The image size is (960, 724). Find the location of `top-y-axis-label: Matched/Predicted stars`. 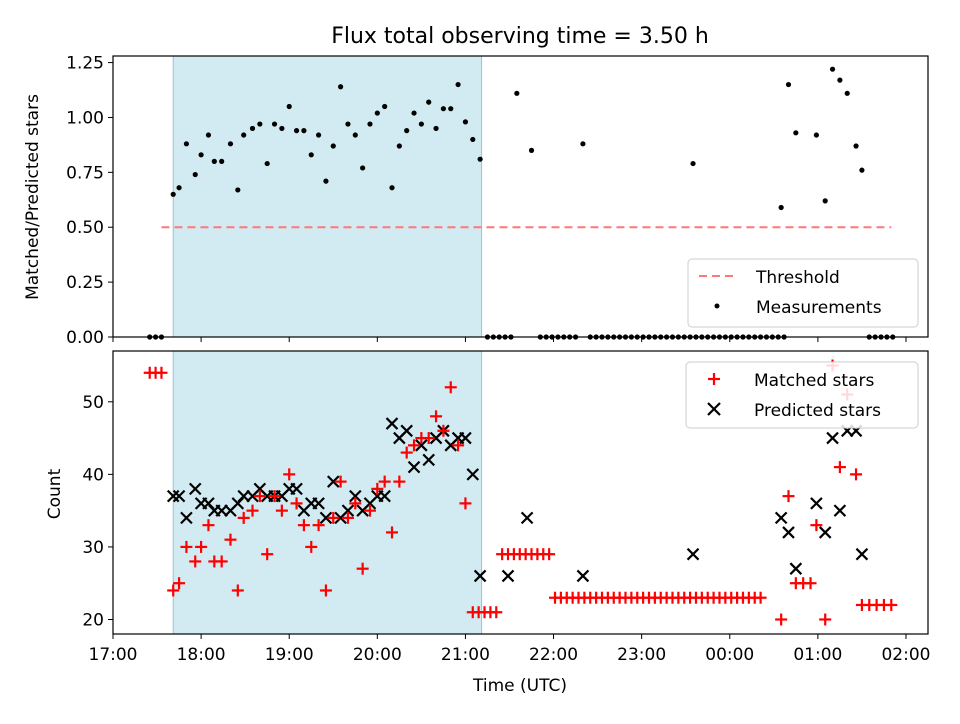

top-y-axis-label: Matched/Predicted stars is located at coordinates (33, 197).